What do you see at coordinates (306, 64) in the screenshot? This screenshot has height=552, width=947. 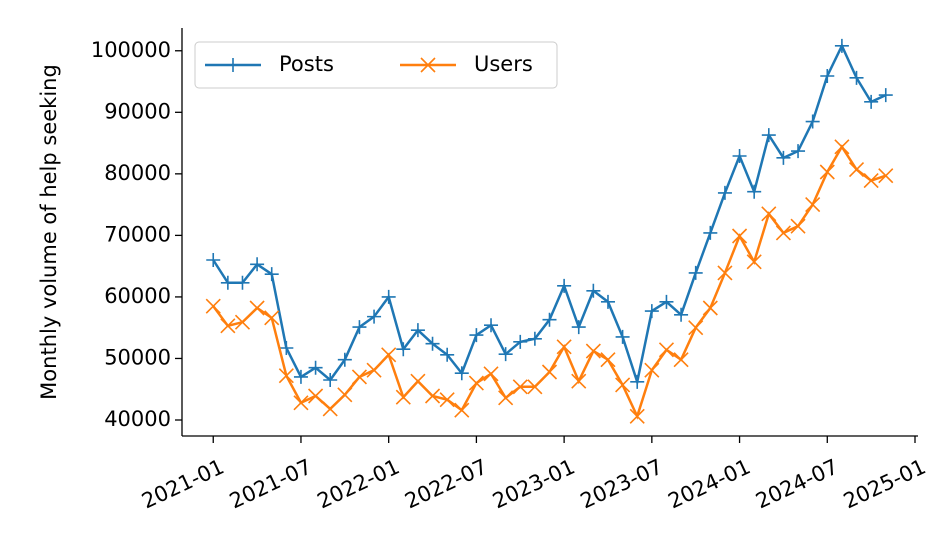 I see `legend-label: Posts` at bounding box center [306, 64].